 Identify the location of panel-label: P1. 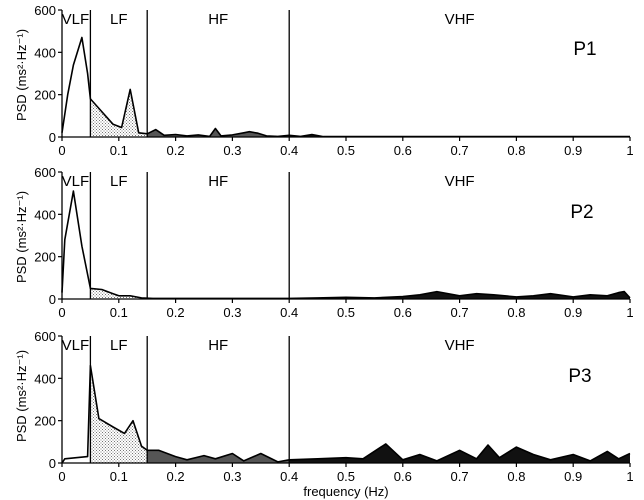
(584, 49).